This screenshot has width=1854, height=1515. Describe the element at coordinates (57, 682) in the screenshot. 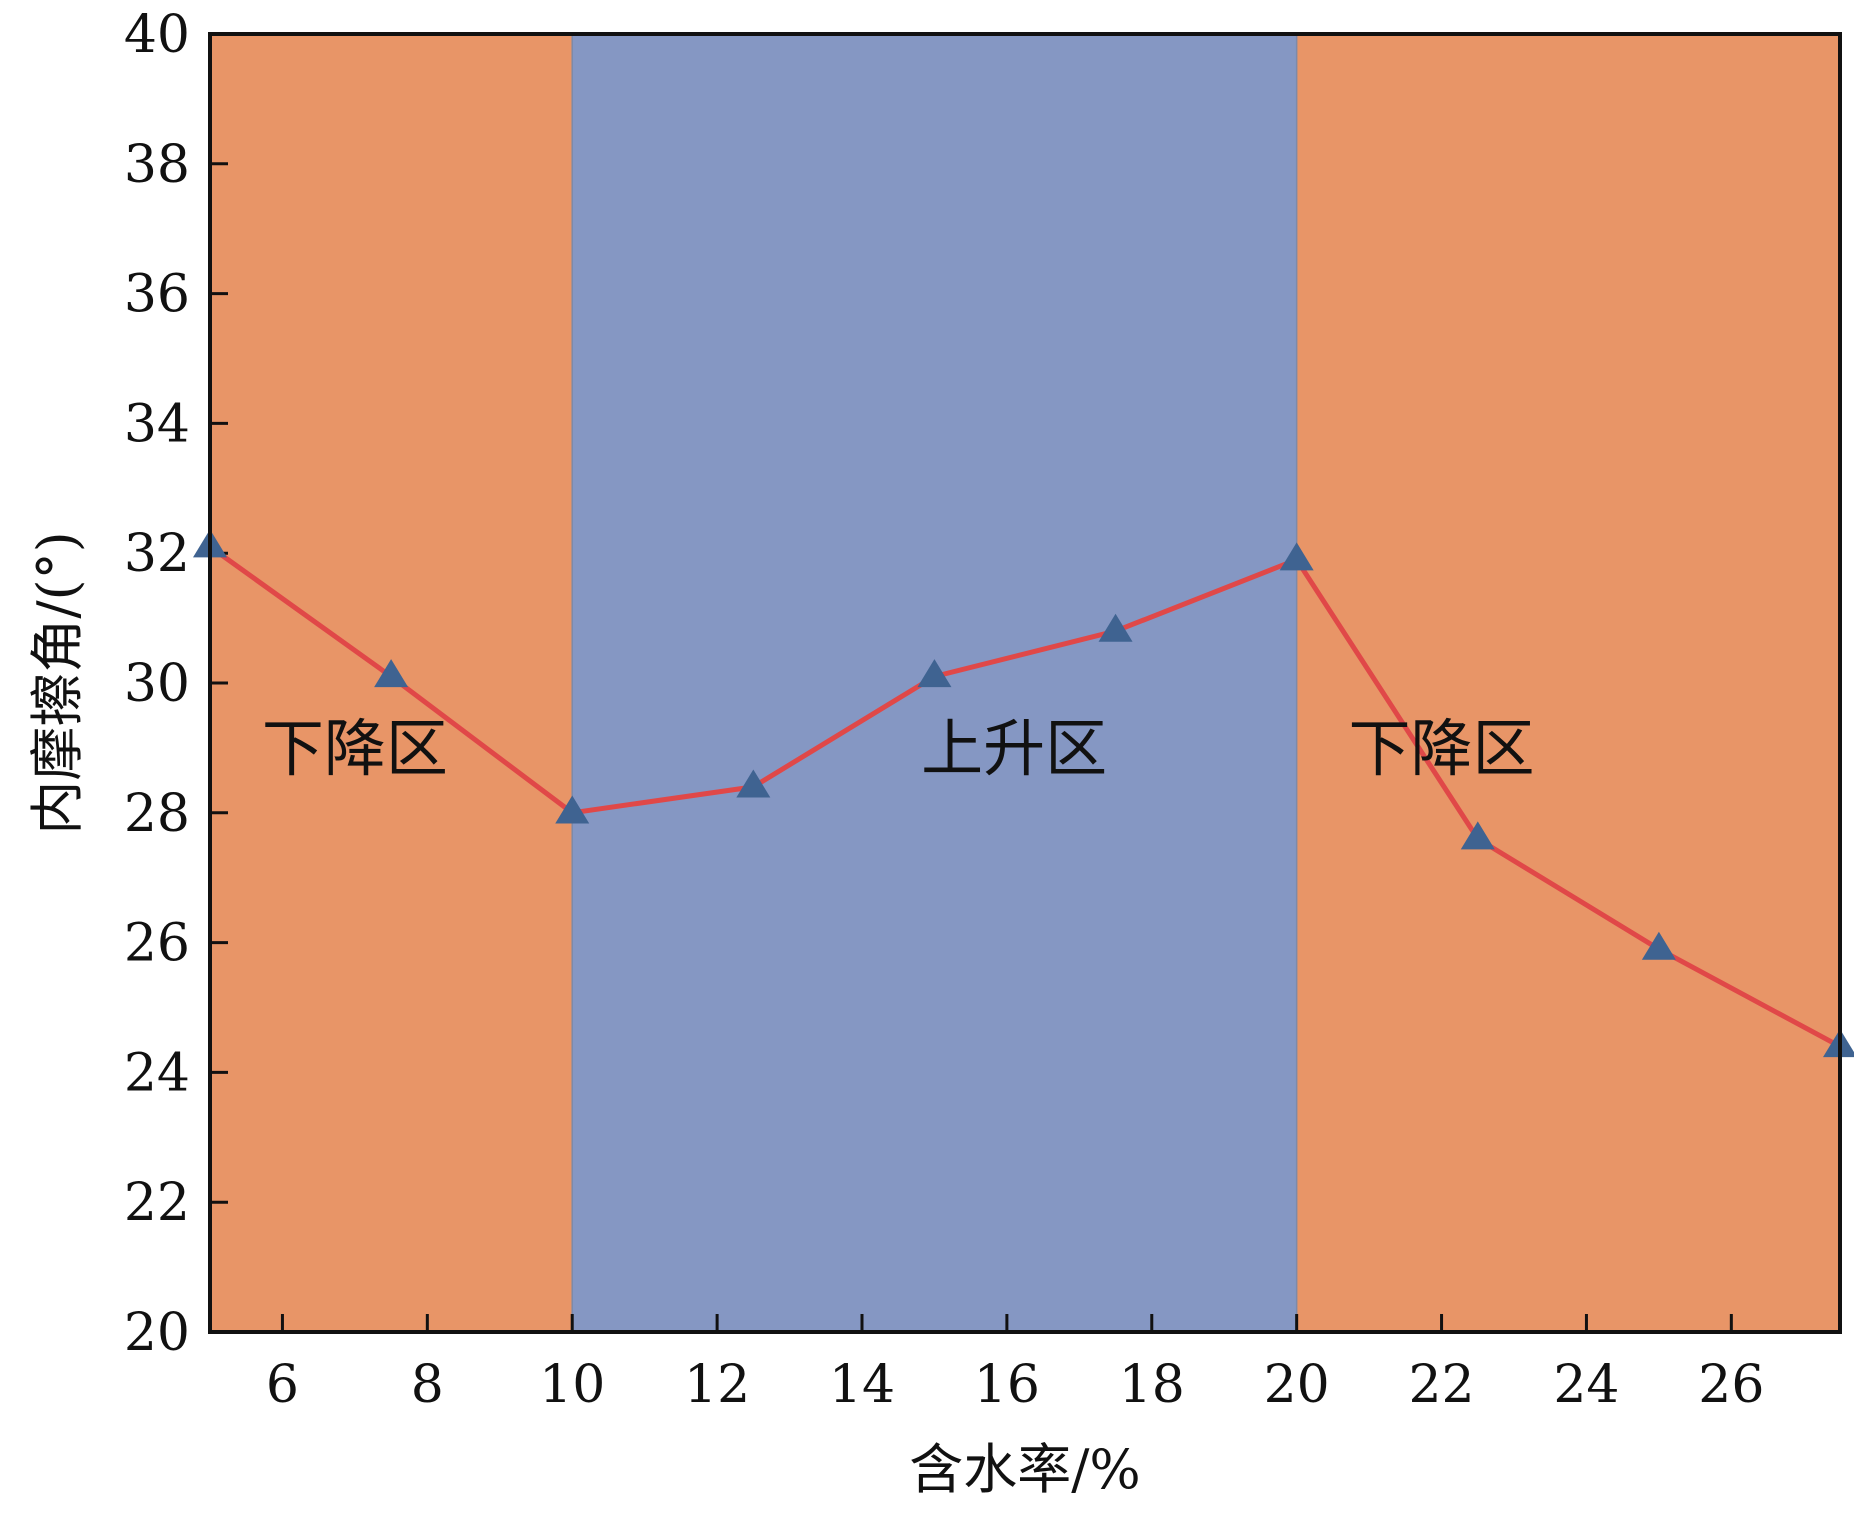

I see `y-axis-title: 内摩擦角/(°)` at that location.